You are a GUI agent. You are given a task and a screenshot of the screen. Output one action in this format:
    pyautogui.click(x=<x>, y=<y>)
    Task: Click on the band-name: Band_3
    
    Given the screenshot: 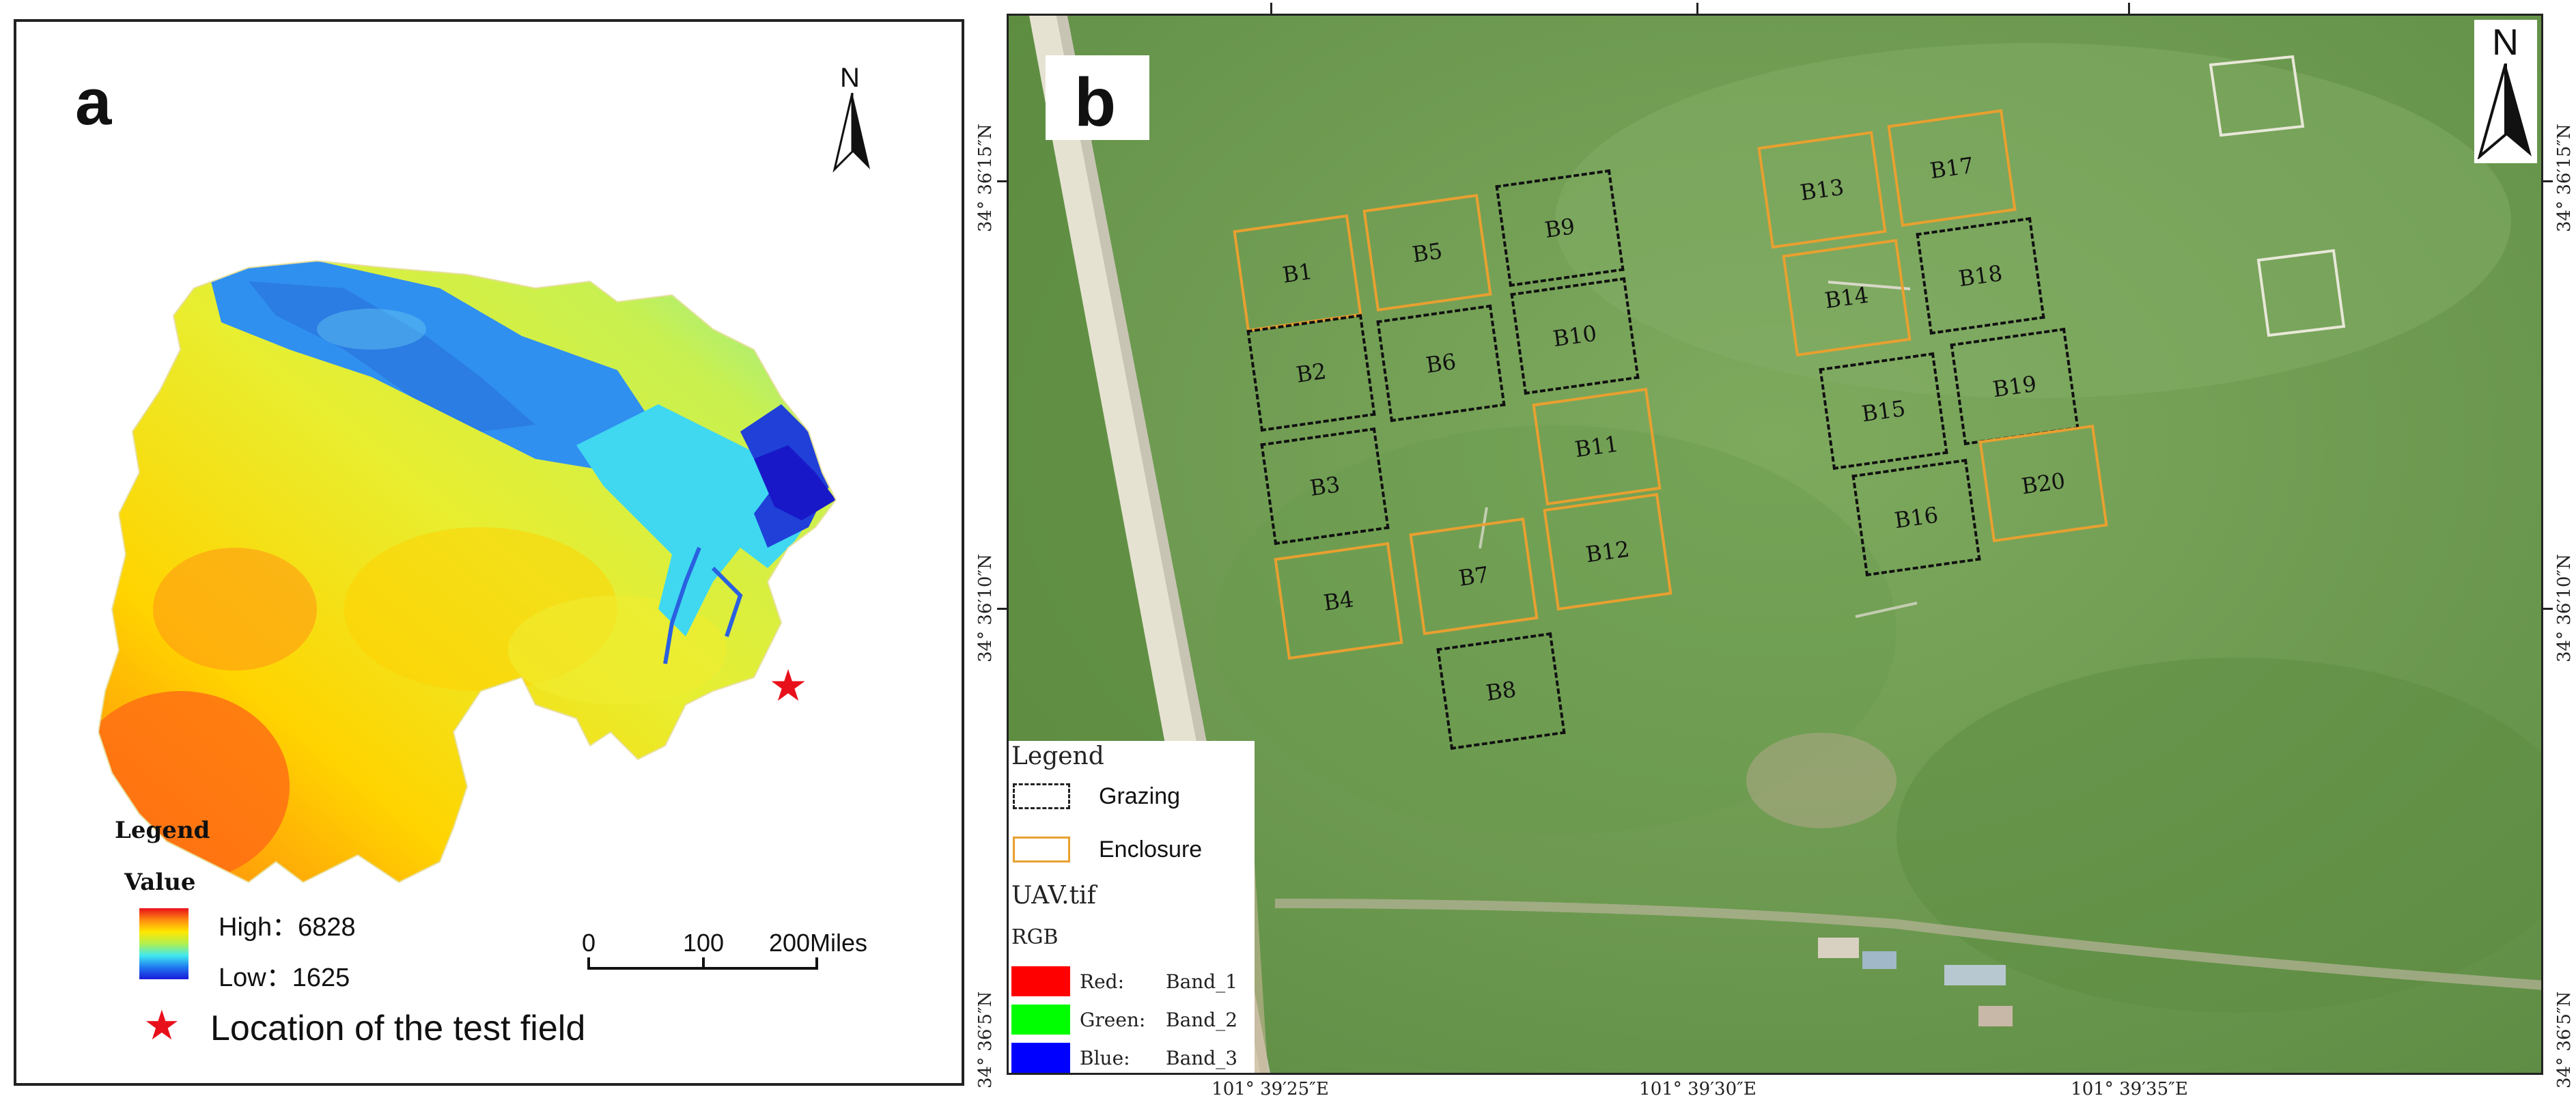 What is the action you would take?
    pyautogui.click(x=1202, y=1058)
    